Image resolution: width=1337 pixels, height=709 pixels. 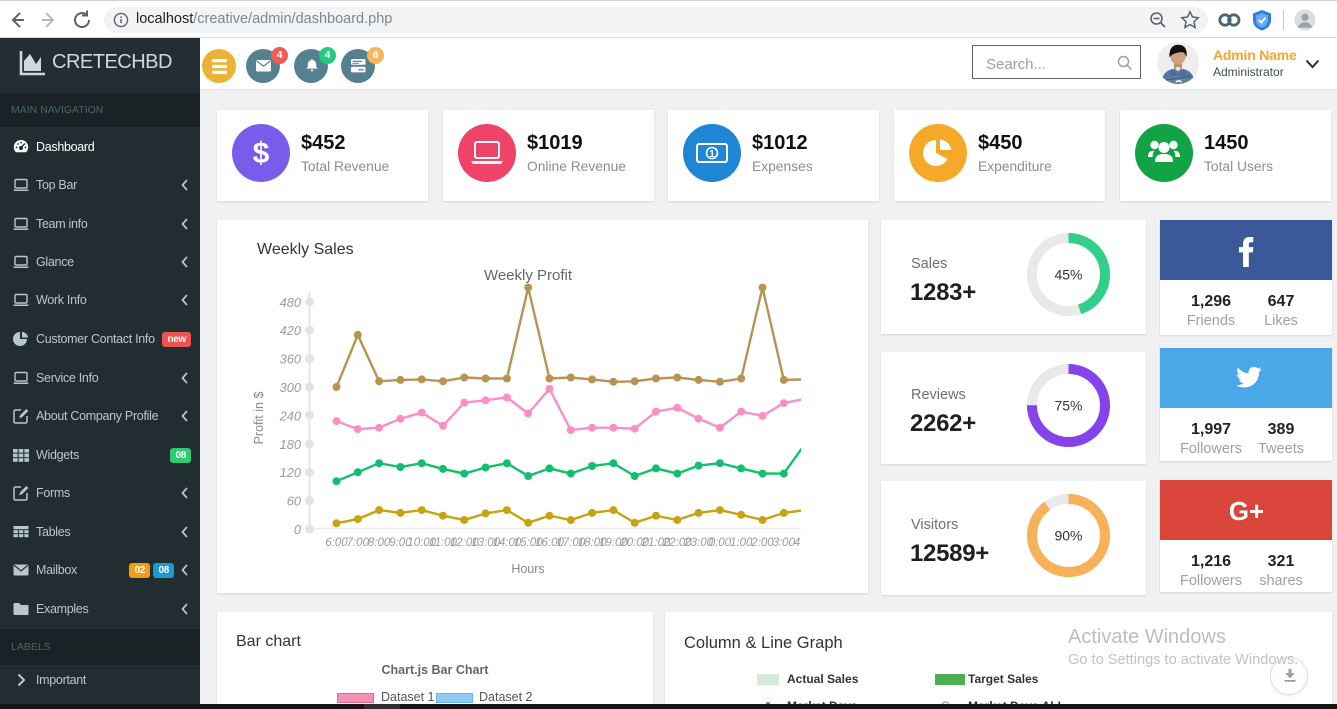 What do you see at coordinates (421, 543) in the screenshot?
I see `svg-text: 10:00` at bounding box center [421, 543].